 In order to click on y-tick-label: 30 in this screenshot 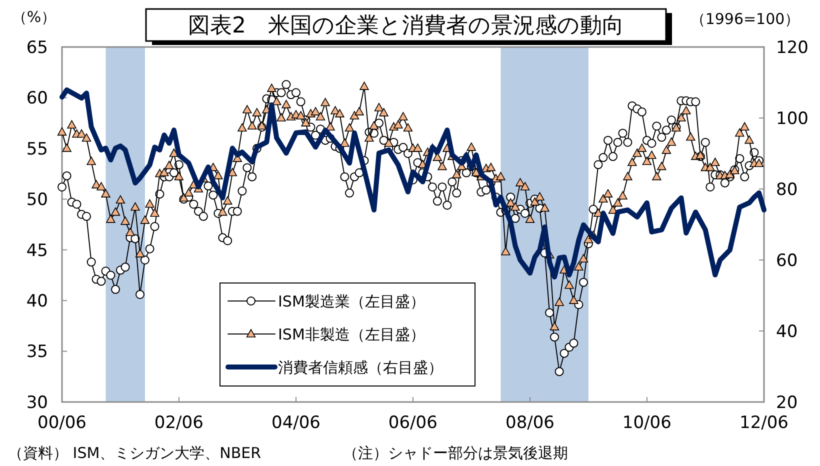, I will do `click(37, 402)`.